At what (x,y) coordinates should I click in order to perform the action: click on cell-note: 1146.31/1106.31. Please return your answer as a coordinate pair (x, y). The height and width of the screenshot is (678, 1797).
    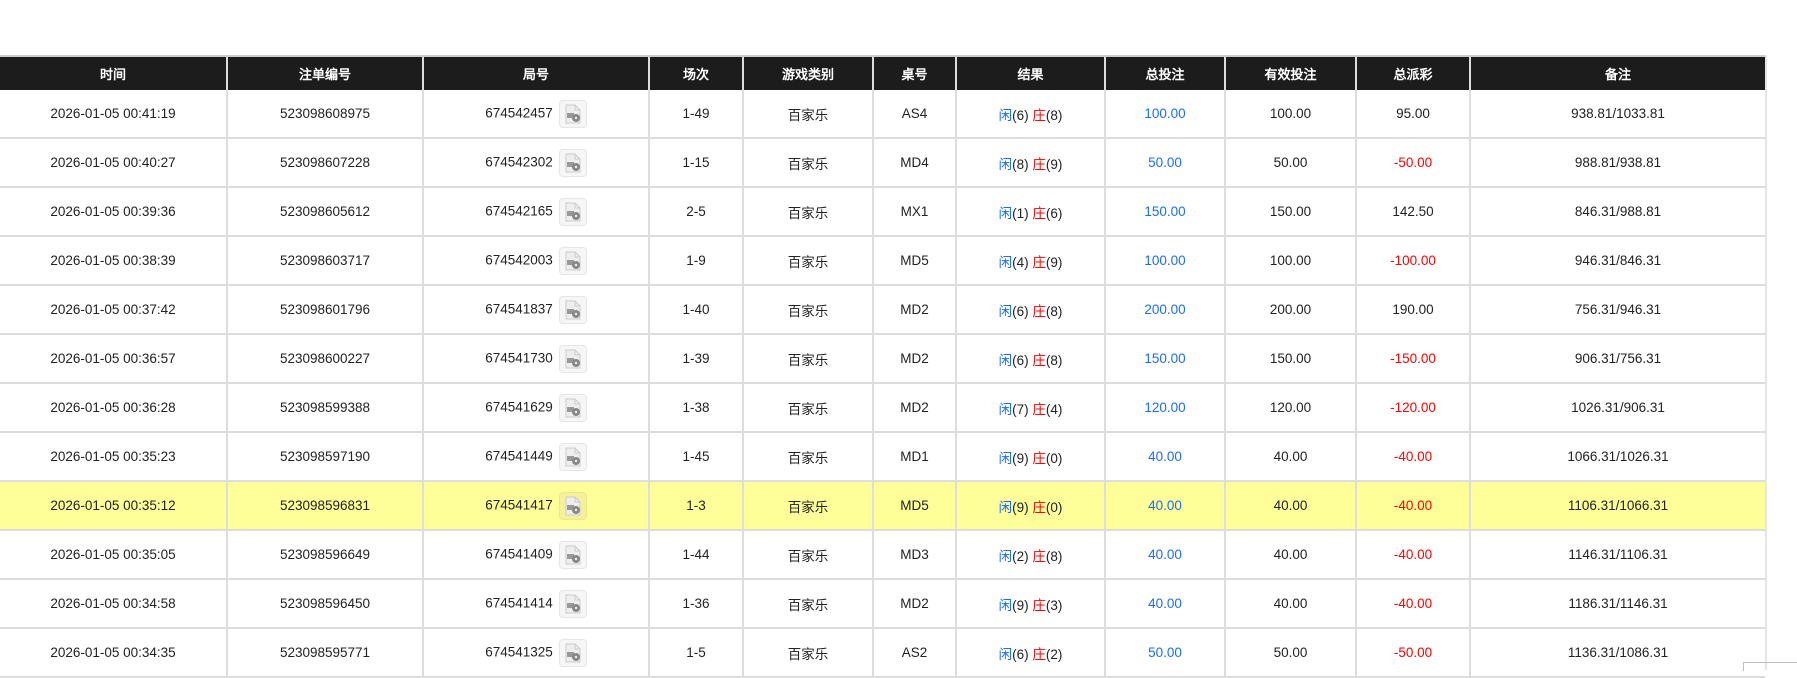
    Looking at the image, I should click on (1617, 555).